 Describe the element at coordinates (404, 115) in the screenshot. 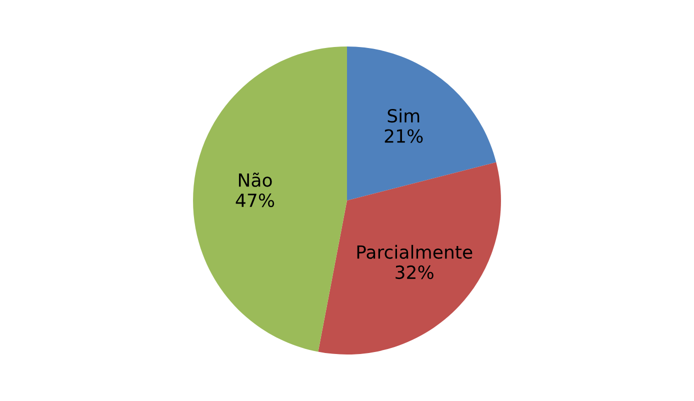

I see `slice-label: Sim` at that location.